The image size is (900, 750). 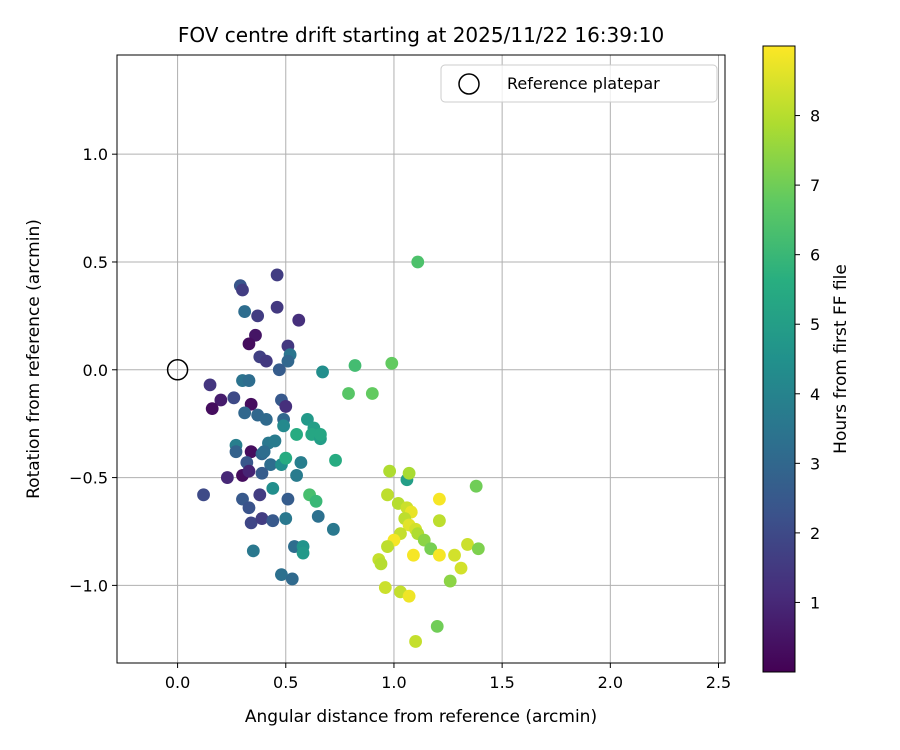 What do you see at coordinates (95, 262) in the screenshot?
I see `y-tick-label: 0.5` at bounding box center [95, 262].